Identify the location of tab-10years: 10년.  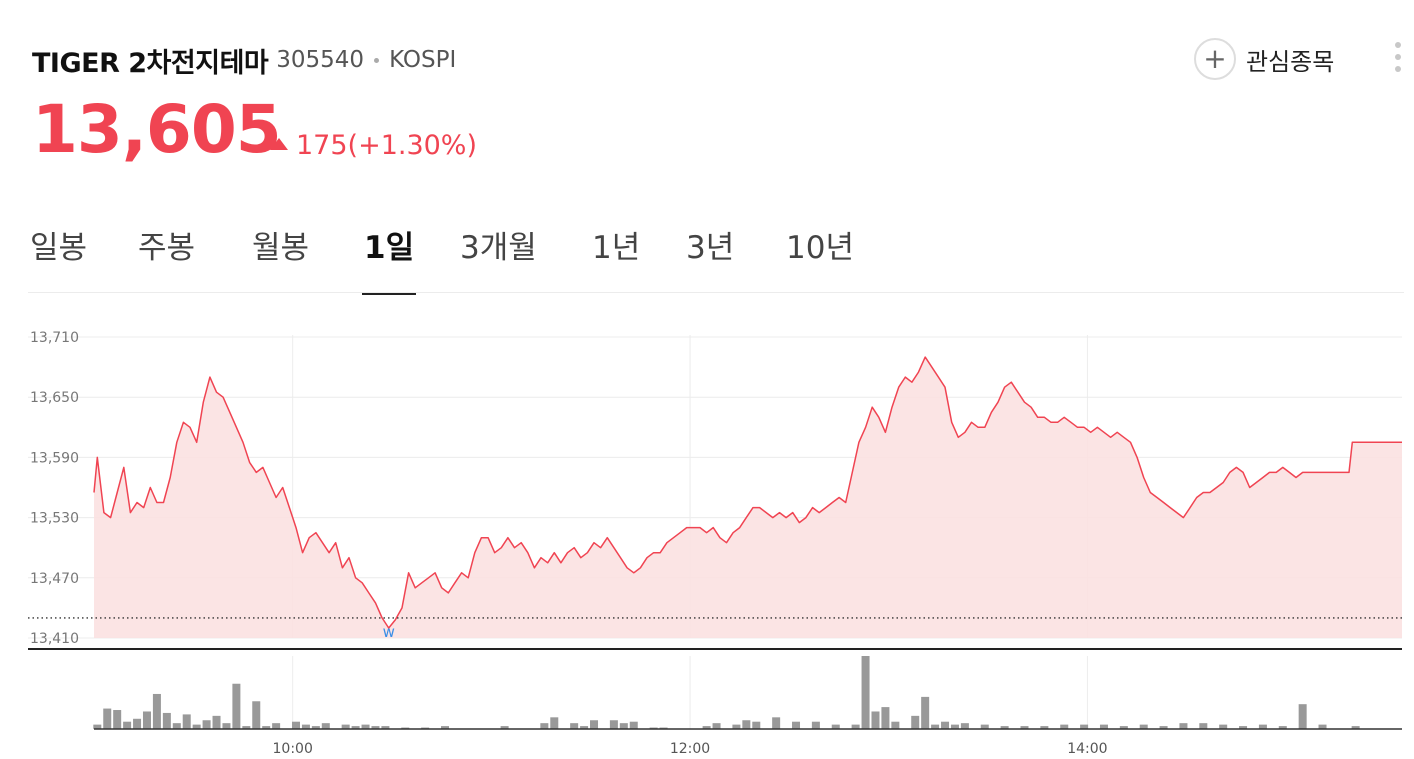
(820, 248).